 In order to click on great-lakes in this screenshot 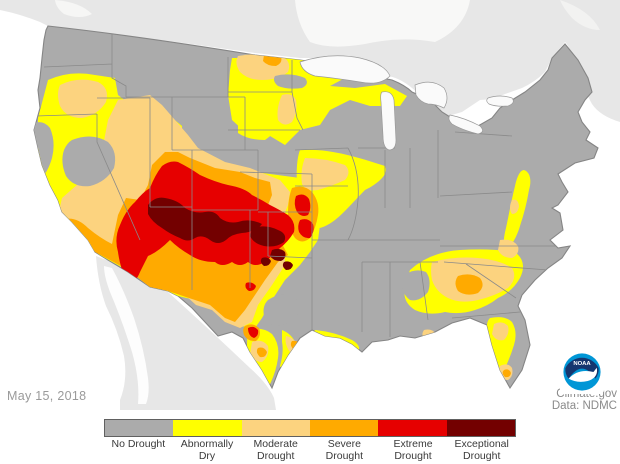, I will do `click(406, 103)`.